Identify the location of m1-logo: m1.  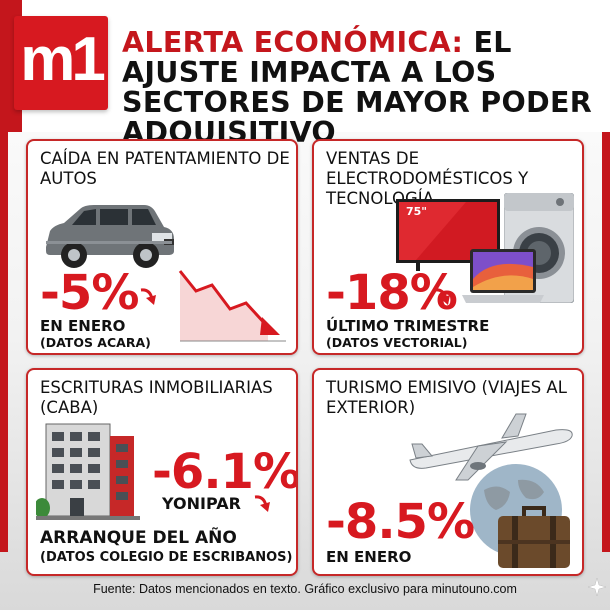
(61, 63).